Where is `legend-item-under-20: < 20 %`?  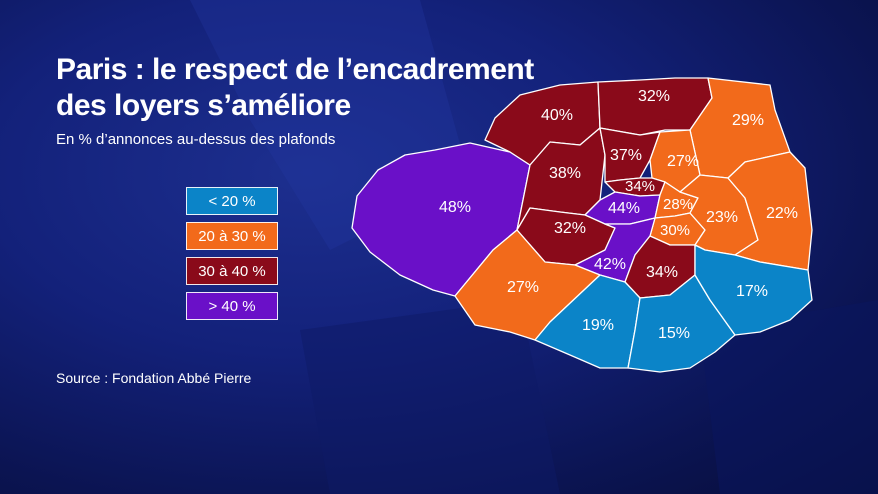 legend-item-under-20: < 20 % is located at coordinates (232, 201).